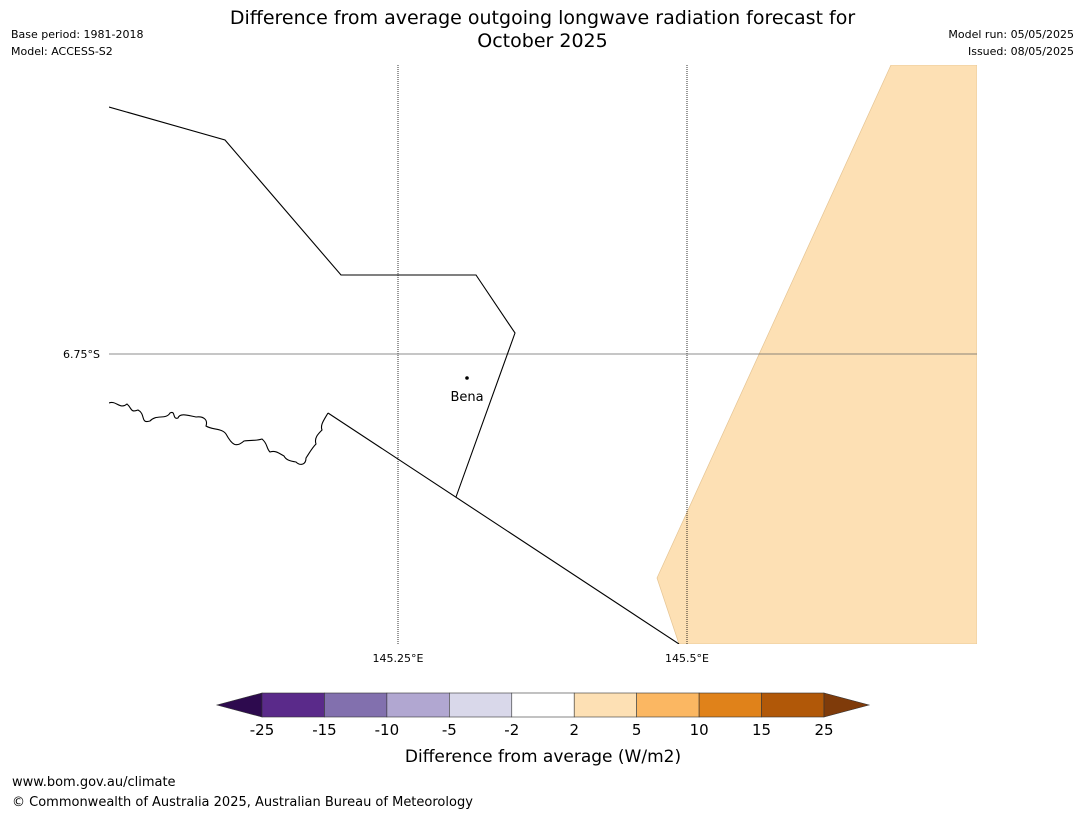 The width and height of the screenshot is (1085, 816). I want to click on colorbar-high-arrow, so click(847, 705).